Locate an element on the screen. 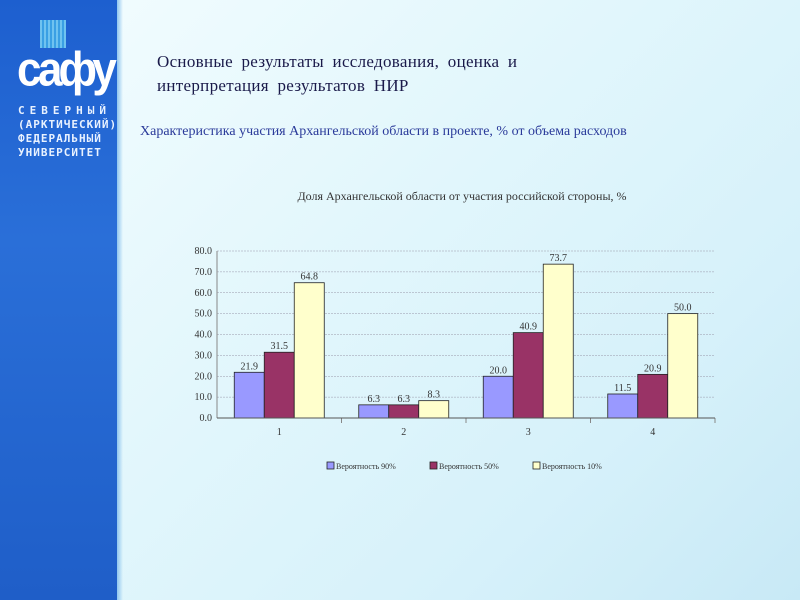 Image resolution: width=800 pixels, height=600 pixels. data-label: 21.9 is located at coordinates (250, 366).